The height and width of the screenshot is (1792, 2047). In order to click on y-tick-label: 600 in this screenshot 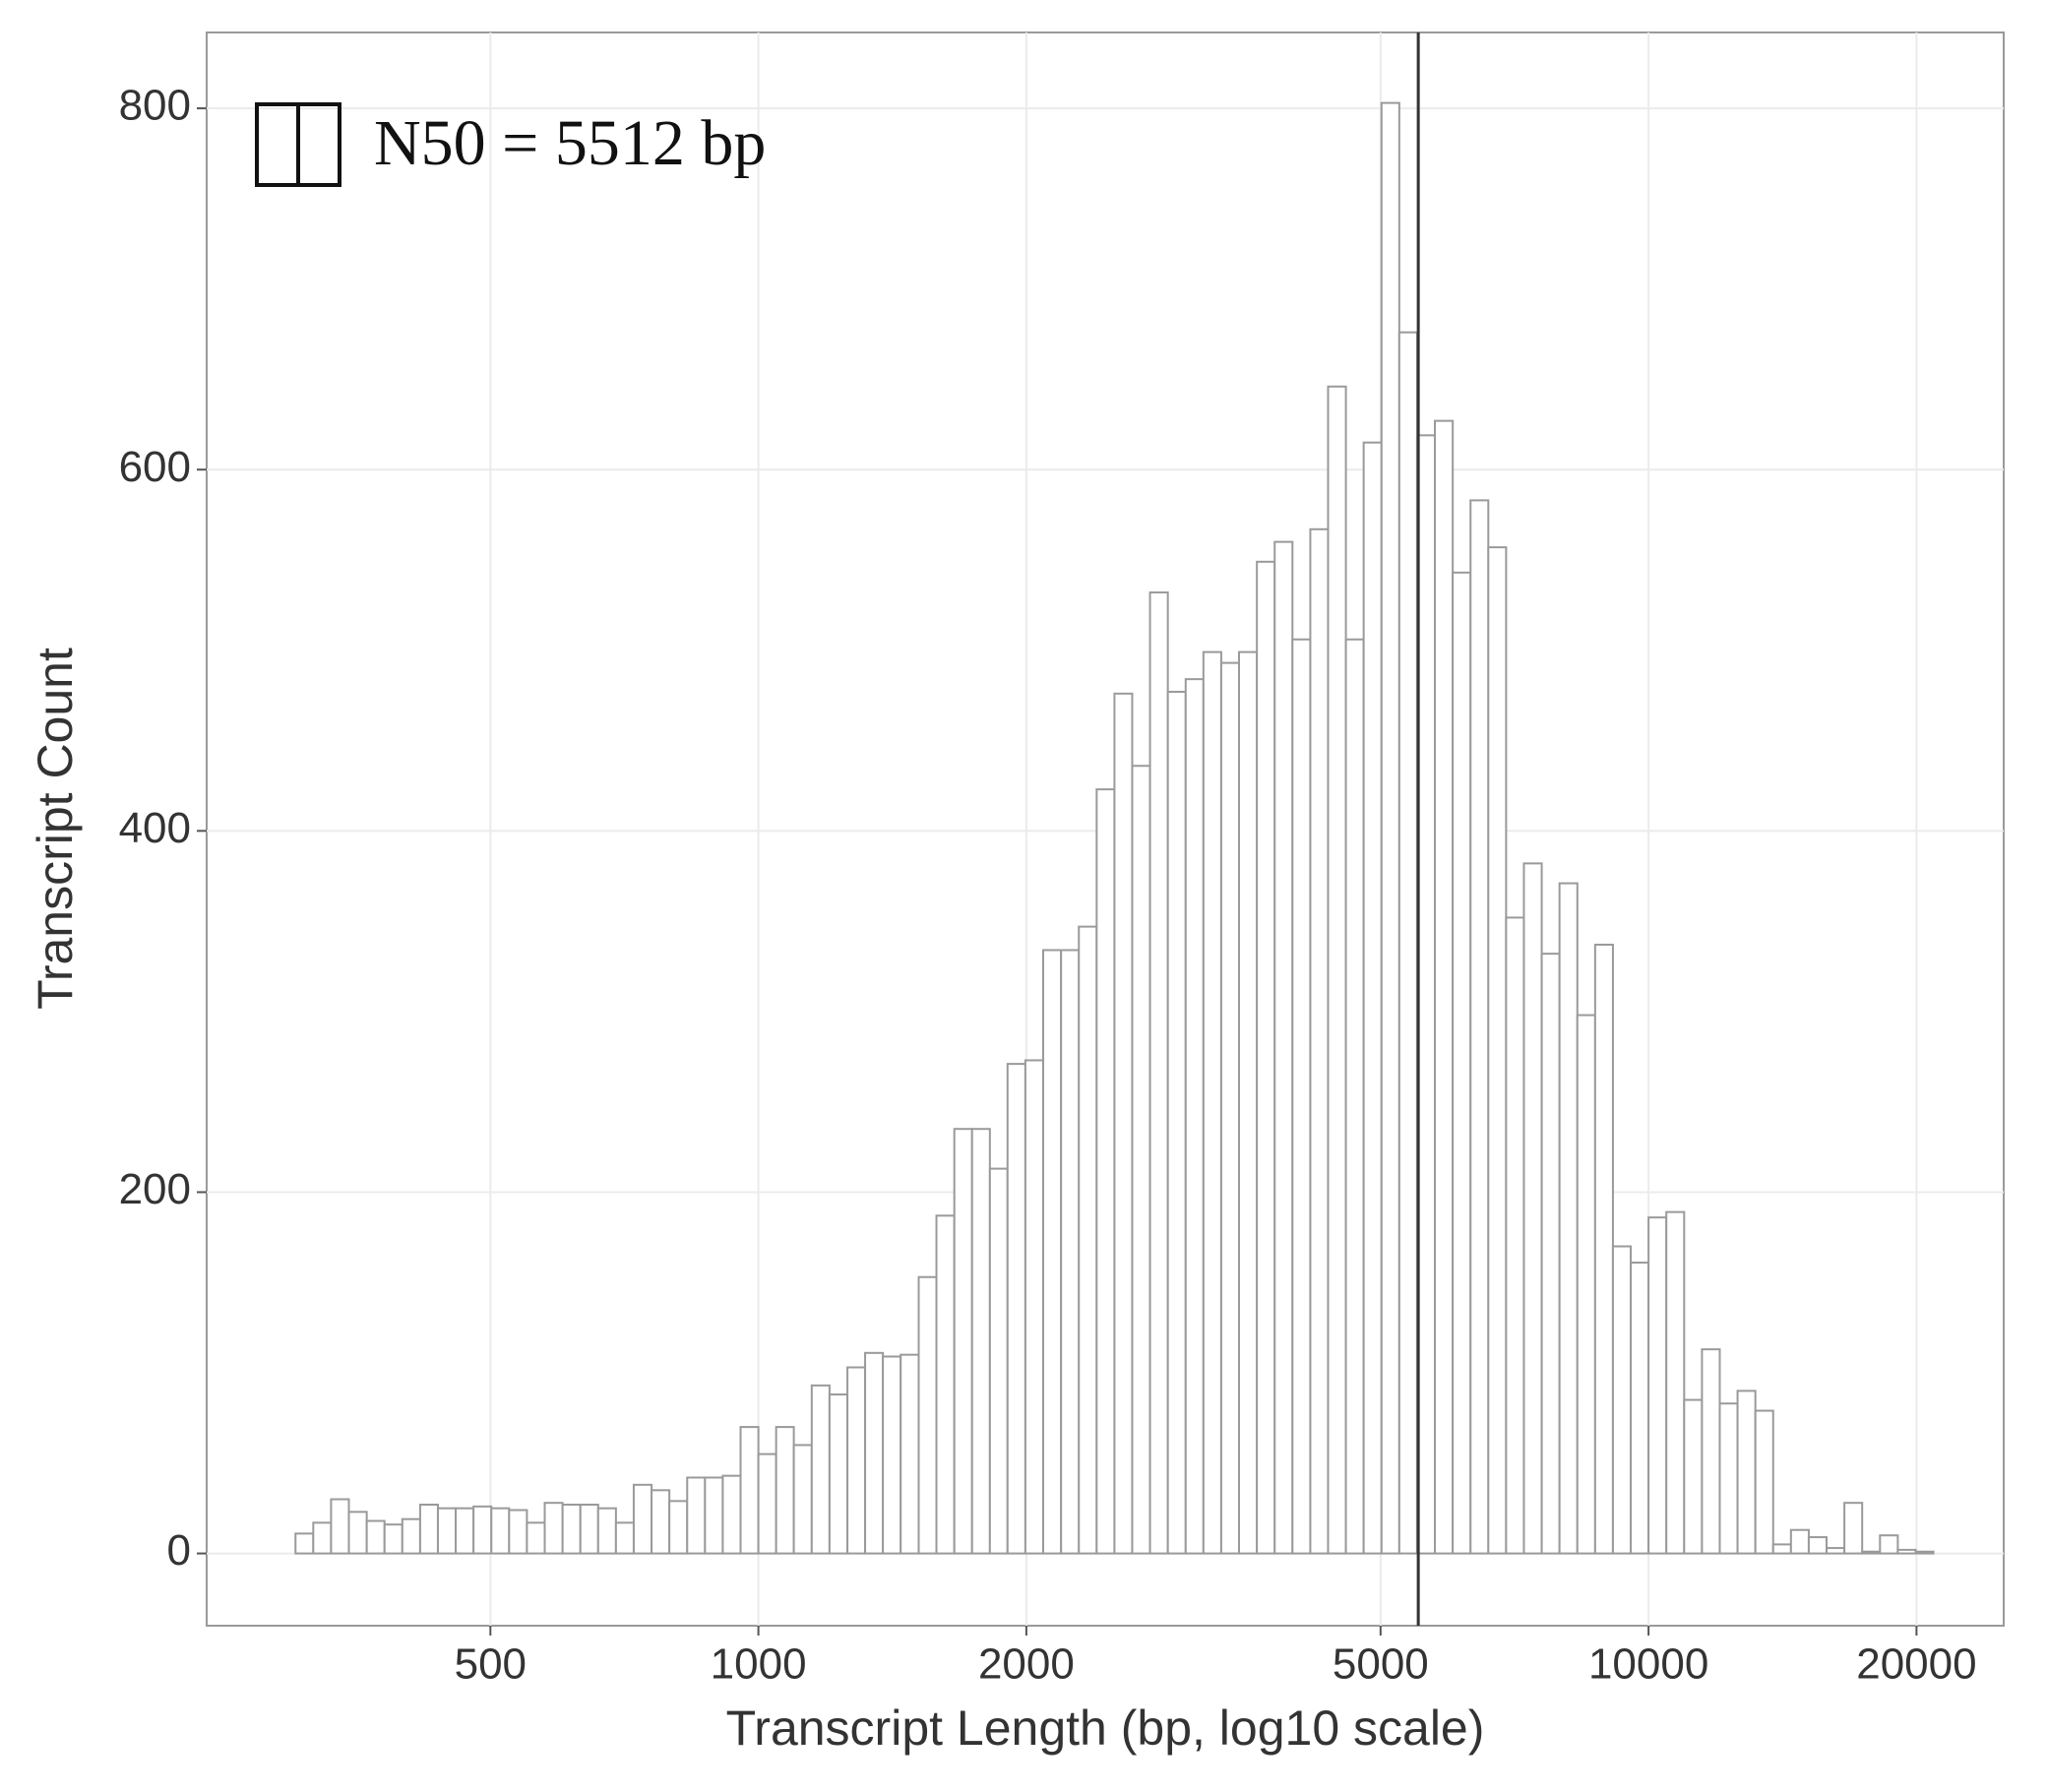, I will do `click(155, 467)`.